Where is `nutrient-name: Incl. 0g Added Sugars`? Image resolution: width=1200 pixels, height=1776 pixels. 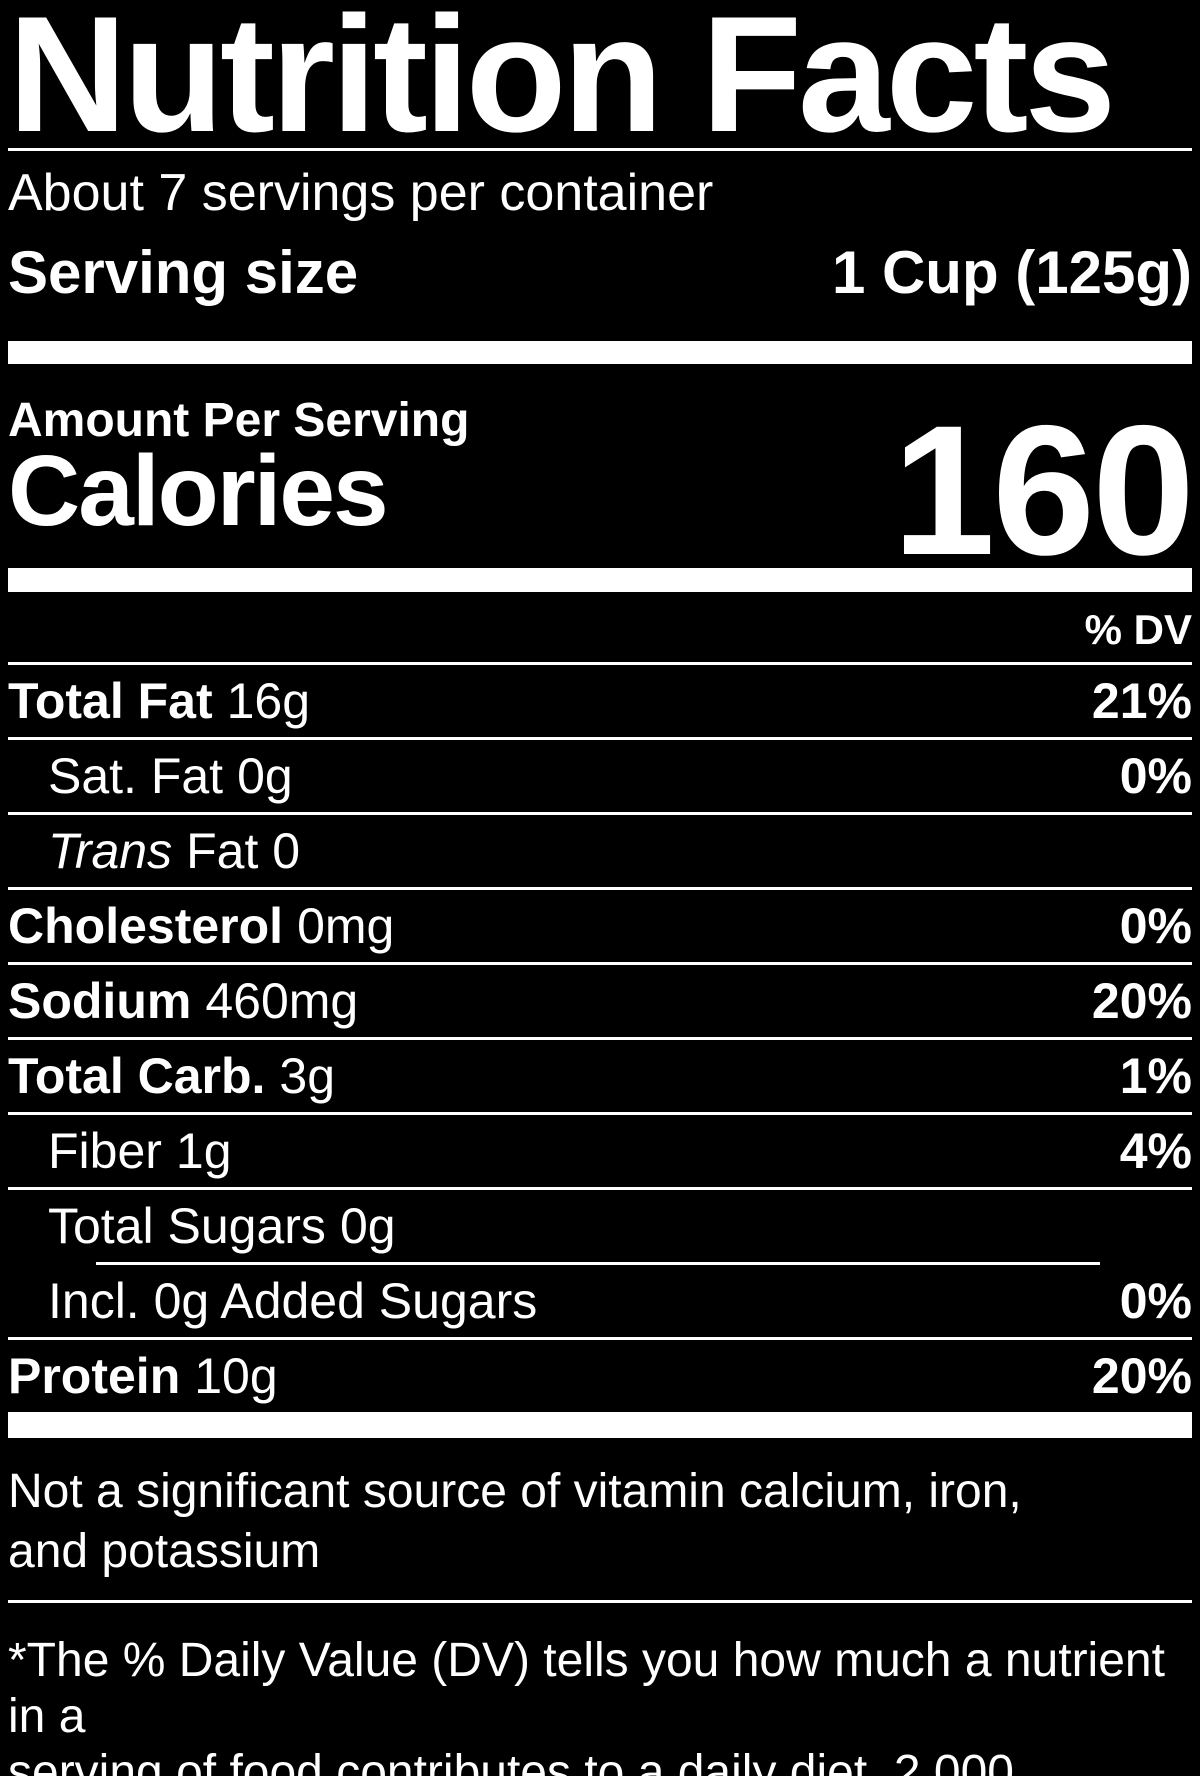 nutrient-name: Incl. 0g Added Sugars is located at coordinates (293, 1301).